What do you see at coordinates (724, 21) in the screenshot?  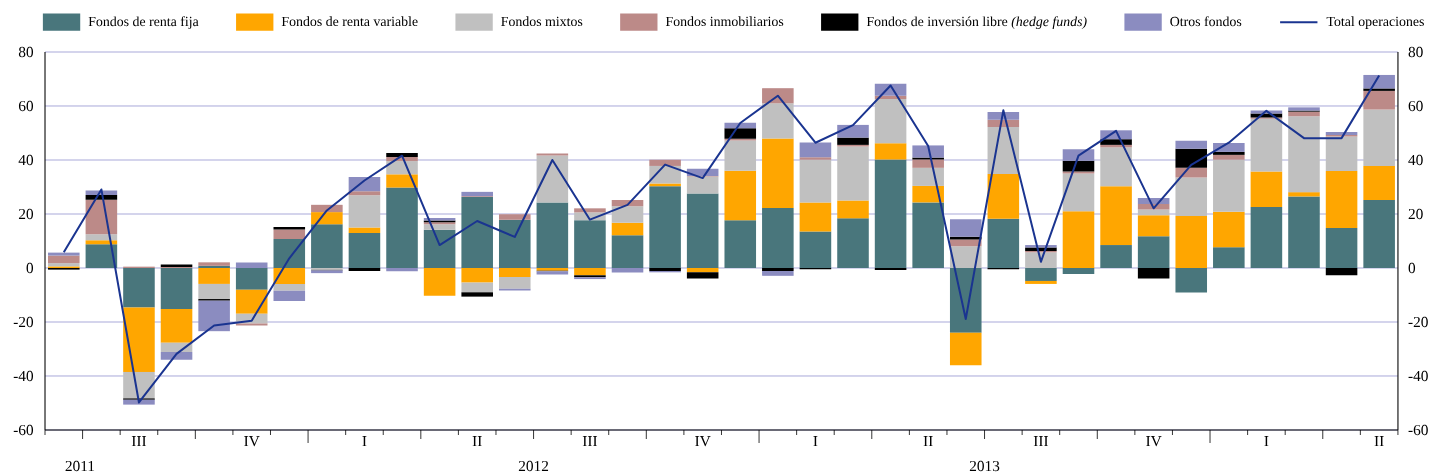 I see `legend-label: Fondos inmobiliarios` at bounding box center [724, 21].